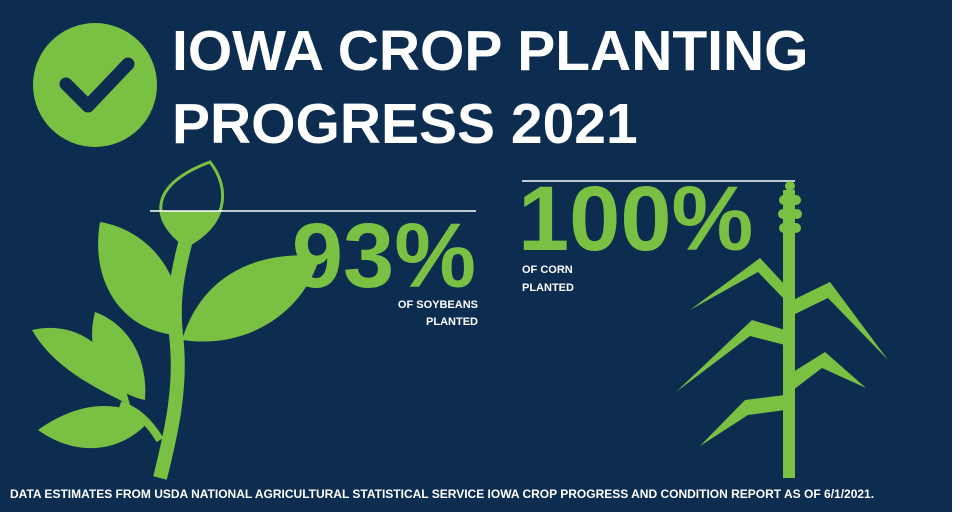  What do you see at coordinates (405, 124) in the screenshot?
I see `title-line: PROGRESS 2021` at bounding box center [405, 124].